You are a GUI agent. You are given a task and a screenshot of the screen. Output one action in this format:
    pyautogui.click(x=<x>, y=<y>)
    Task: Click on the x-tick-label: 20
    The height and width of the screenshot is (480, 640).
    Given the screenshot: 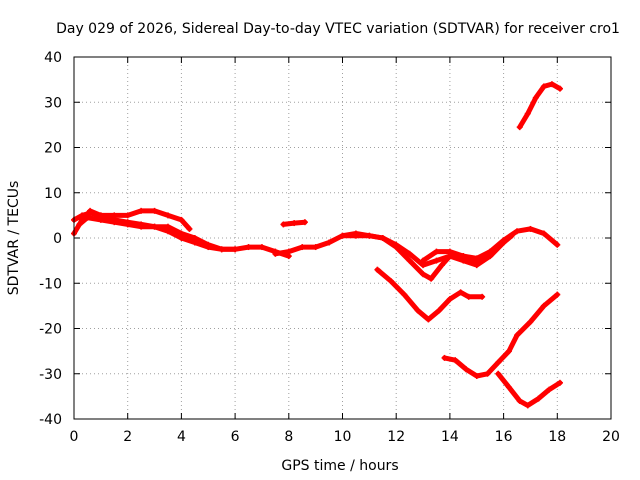 What is the action you would take?
    pyautogui.click(x=611, y=437)
    